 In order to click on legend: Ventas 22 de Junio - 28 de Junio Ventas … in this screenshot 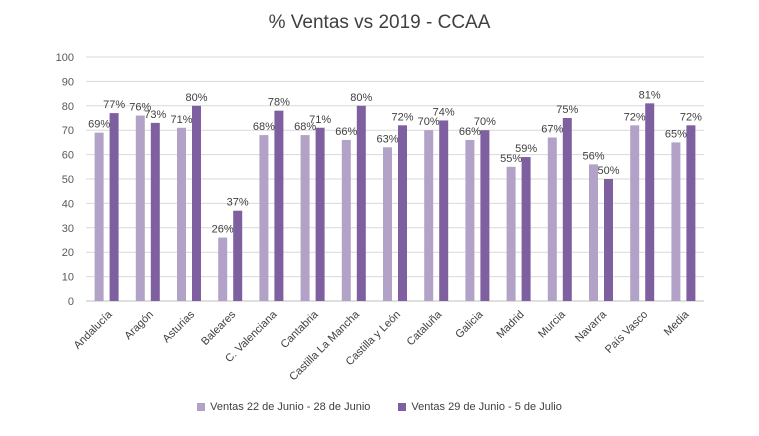, I will do `click(379, 407)`.